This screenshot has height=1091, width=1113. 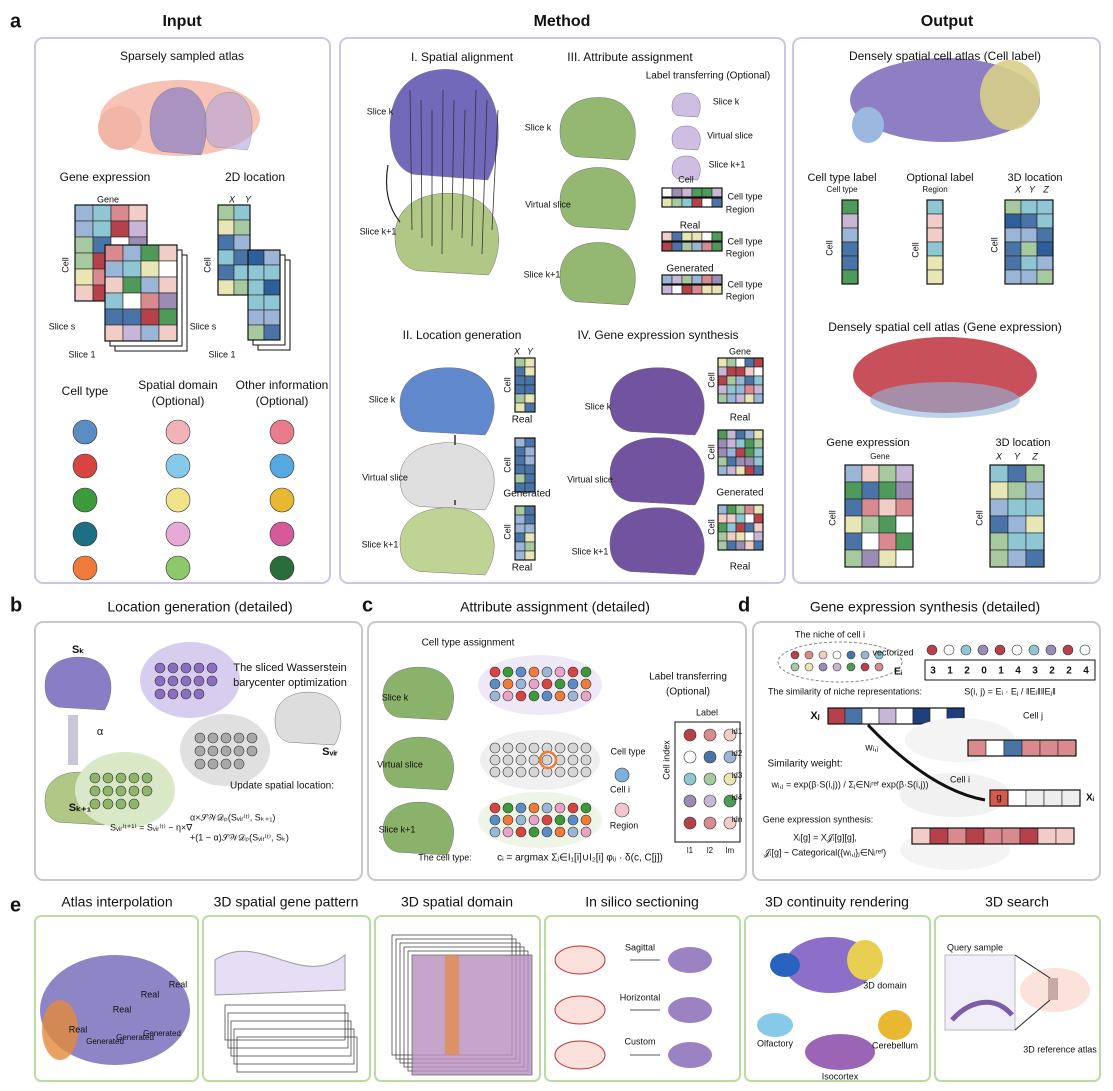 I want to click on label: id4, so click(x=737, y=797).